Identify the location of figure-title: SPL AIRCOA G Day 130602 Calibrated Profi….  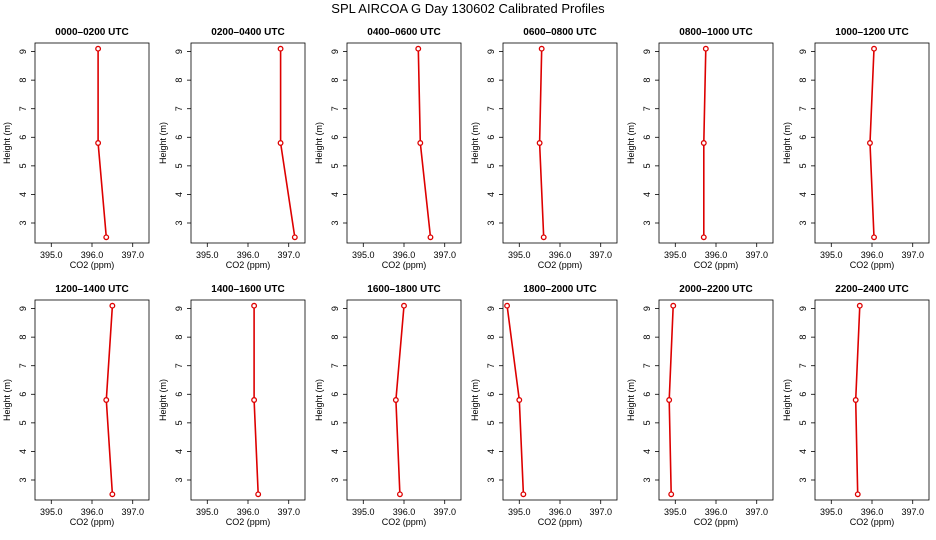
(468, 8).